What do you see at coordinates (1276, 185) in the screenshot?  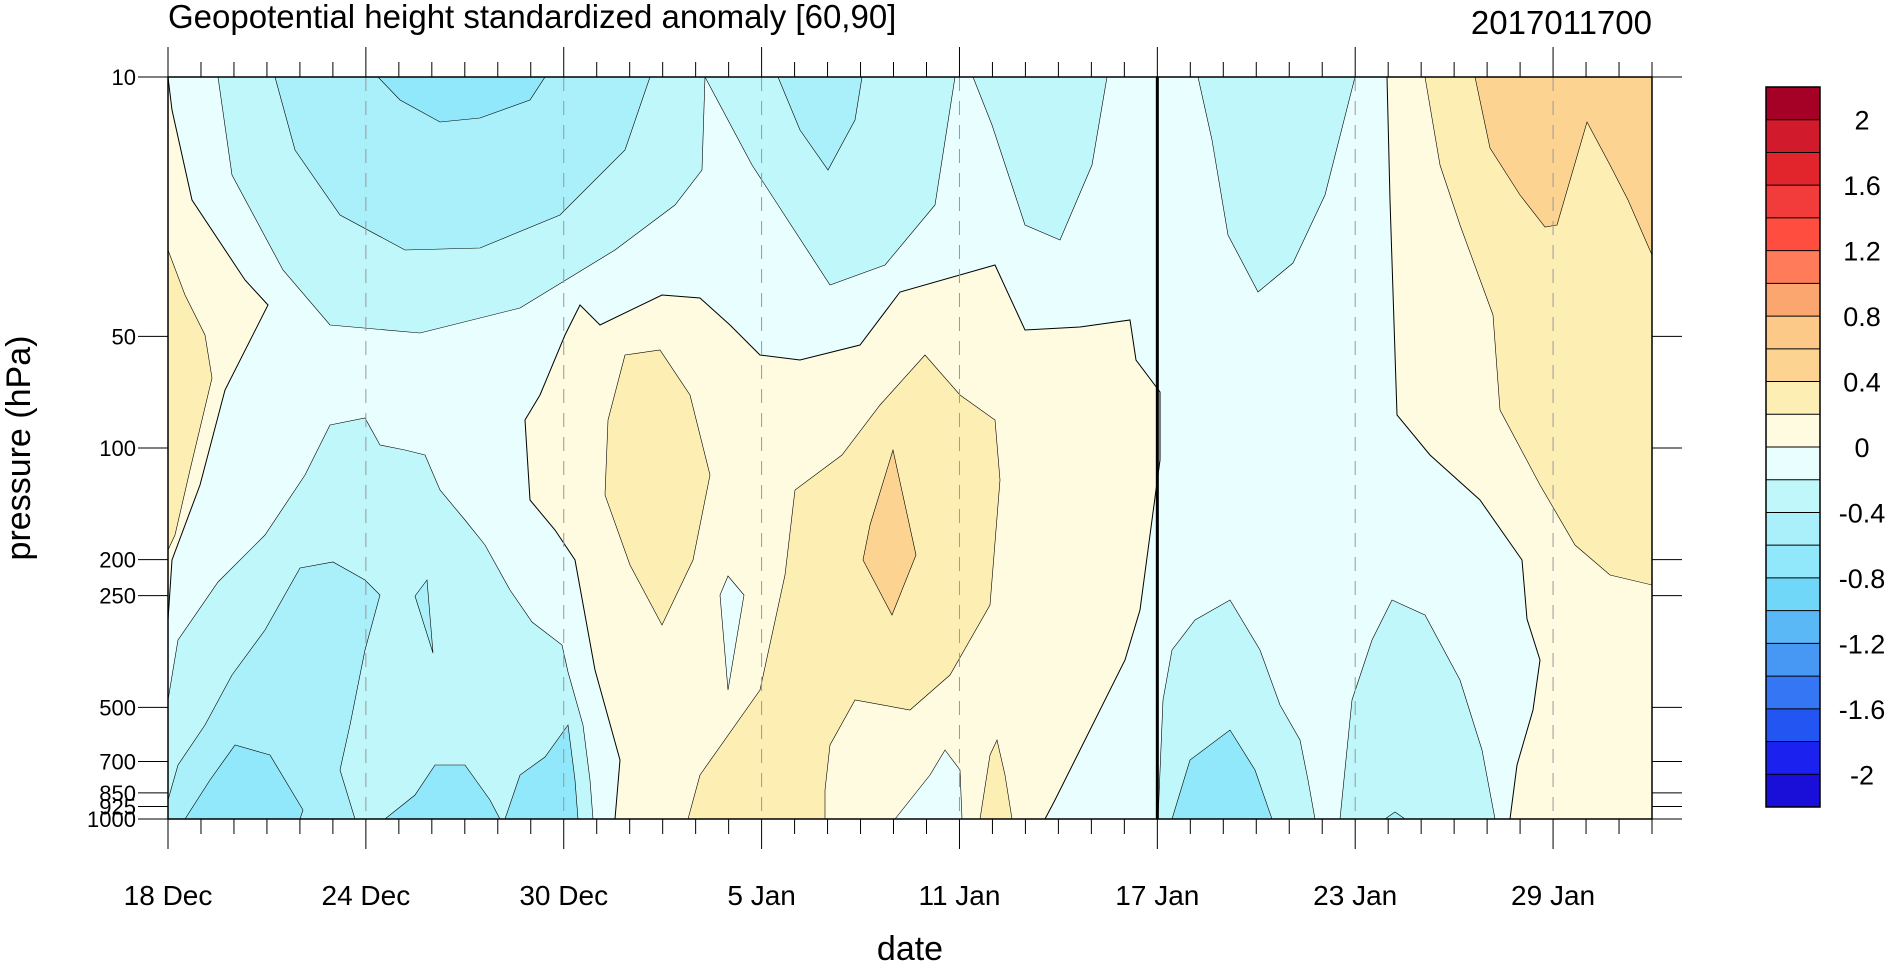 I see `contour-region-negative-upper-jan17` at bounding box center [1276, 185].